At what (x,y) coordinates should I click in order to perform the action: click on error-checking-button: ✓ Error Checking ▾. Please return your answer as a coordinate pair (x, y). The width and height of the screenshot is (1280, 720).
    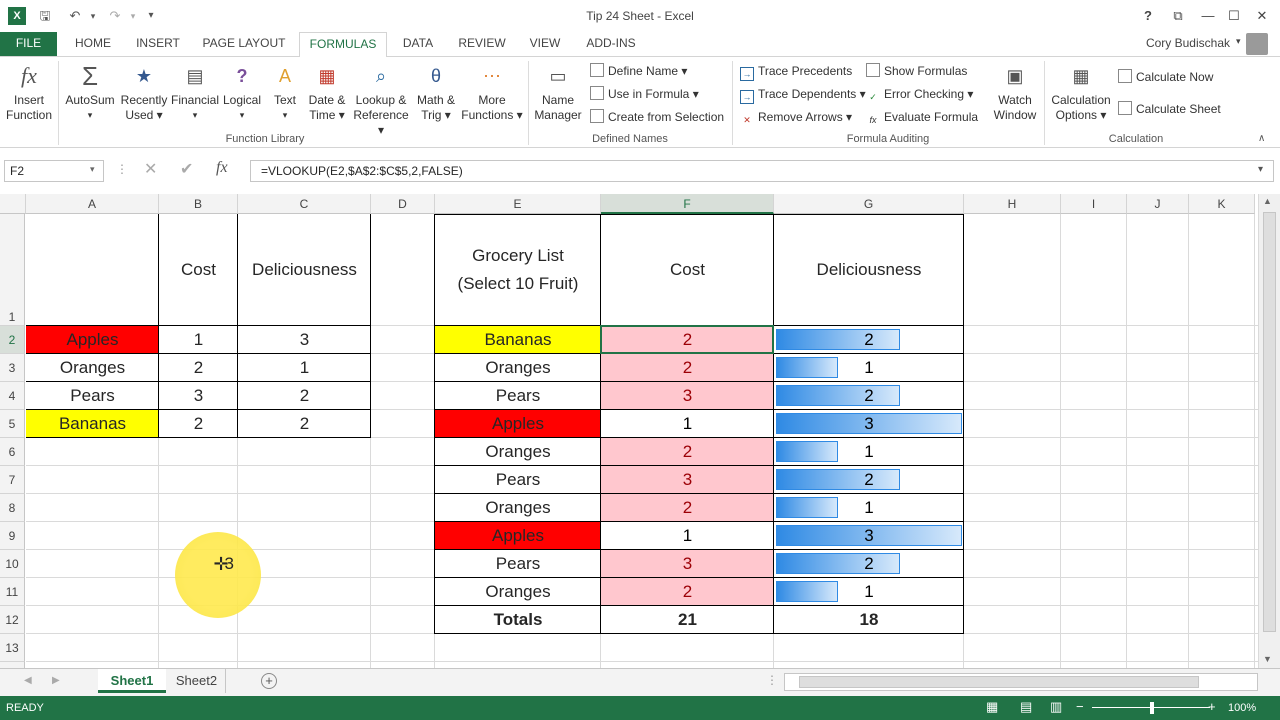
    Looking at the image, I should click on (919, 94).